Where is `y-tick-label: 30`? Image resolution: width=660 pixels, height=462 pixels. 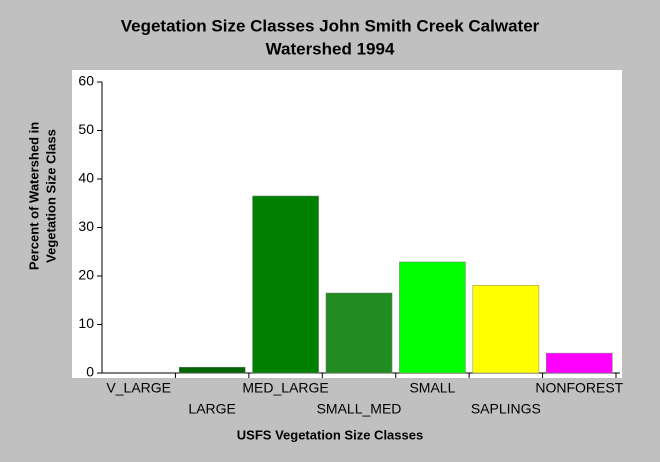
y-tick-label: 30 is located at coordinates (86, 226).